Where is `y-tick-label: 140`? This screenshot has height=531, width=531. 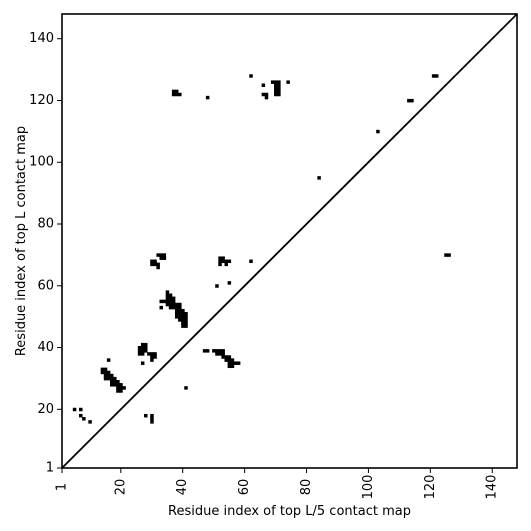 y-tick-label: 140 is located at coordinates (41, 38).